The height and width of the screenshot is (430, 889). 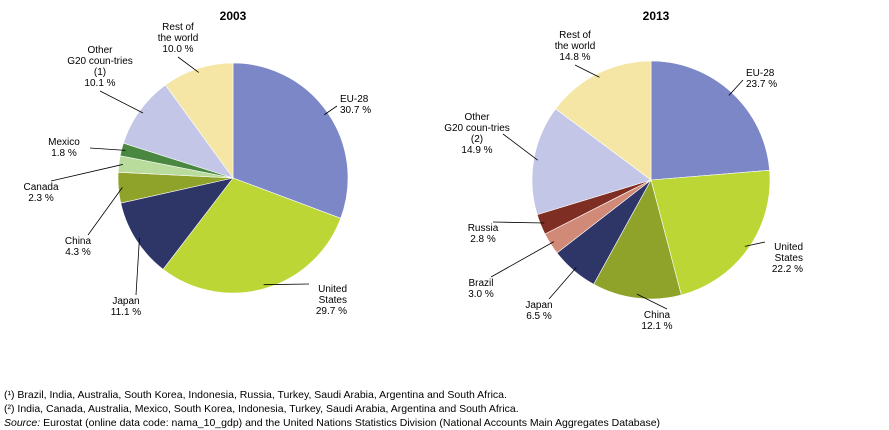 What do you see at coordinates (78, 247) in the screenshot?
I see `slice-label-china: China 4.3 %` at bounding box center [78, 247].